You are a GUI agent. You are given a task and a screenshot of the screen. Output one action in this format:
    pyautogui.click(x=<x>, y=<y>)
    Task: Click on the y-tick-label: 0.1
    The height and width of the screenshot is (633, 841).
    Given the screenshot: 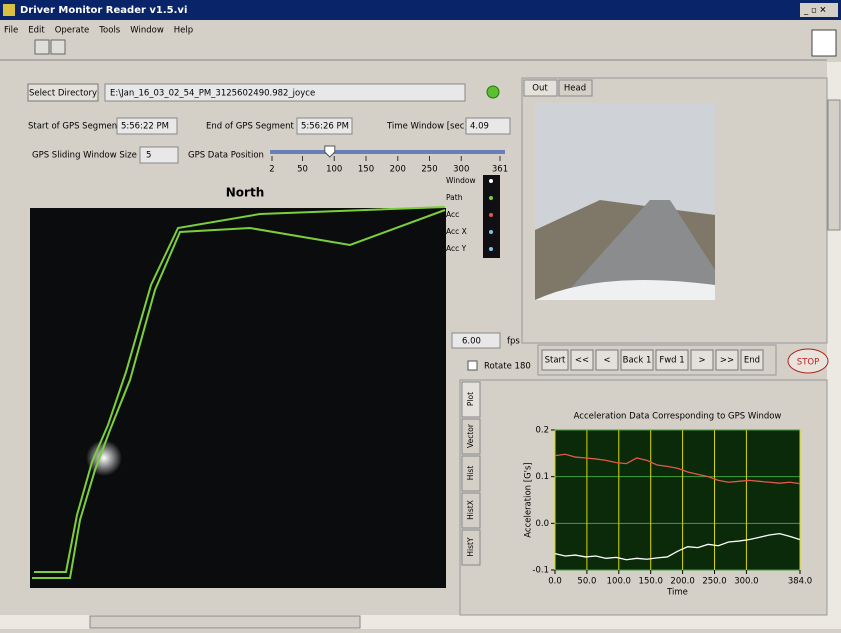 What is the action you would take?
    pyautogui.click(x=542, y=477)
    